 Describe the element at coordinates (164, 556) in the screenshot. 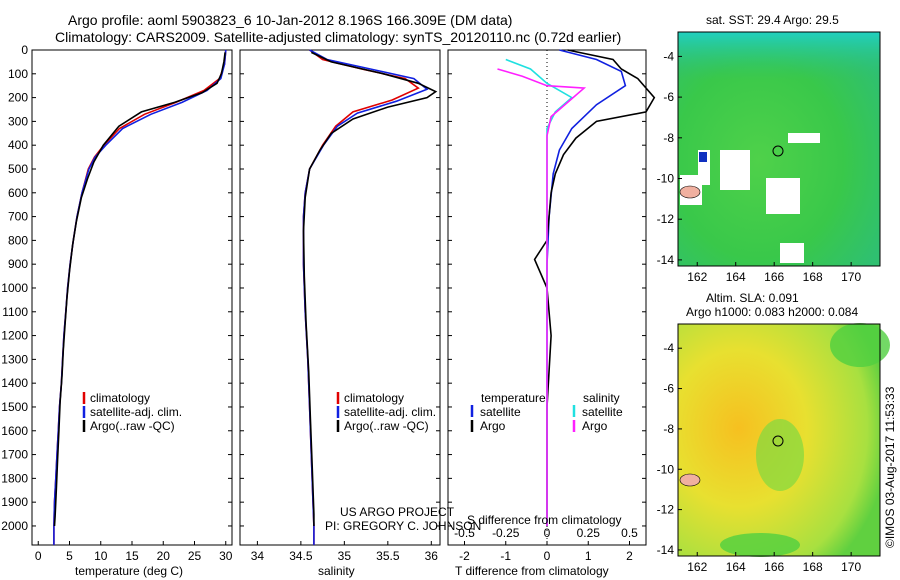

I see `x-tick-label: 20` at that location.